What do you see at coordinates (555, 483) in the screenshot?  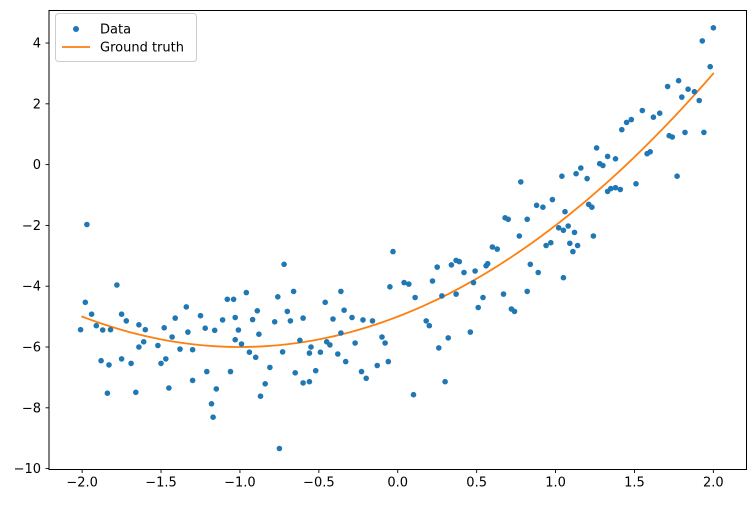 I see `x-tick-label: 1.0` at bounding box center [555, 483].